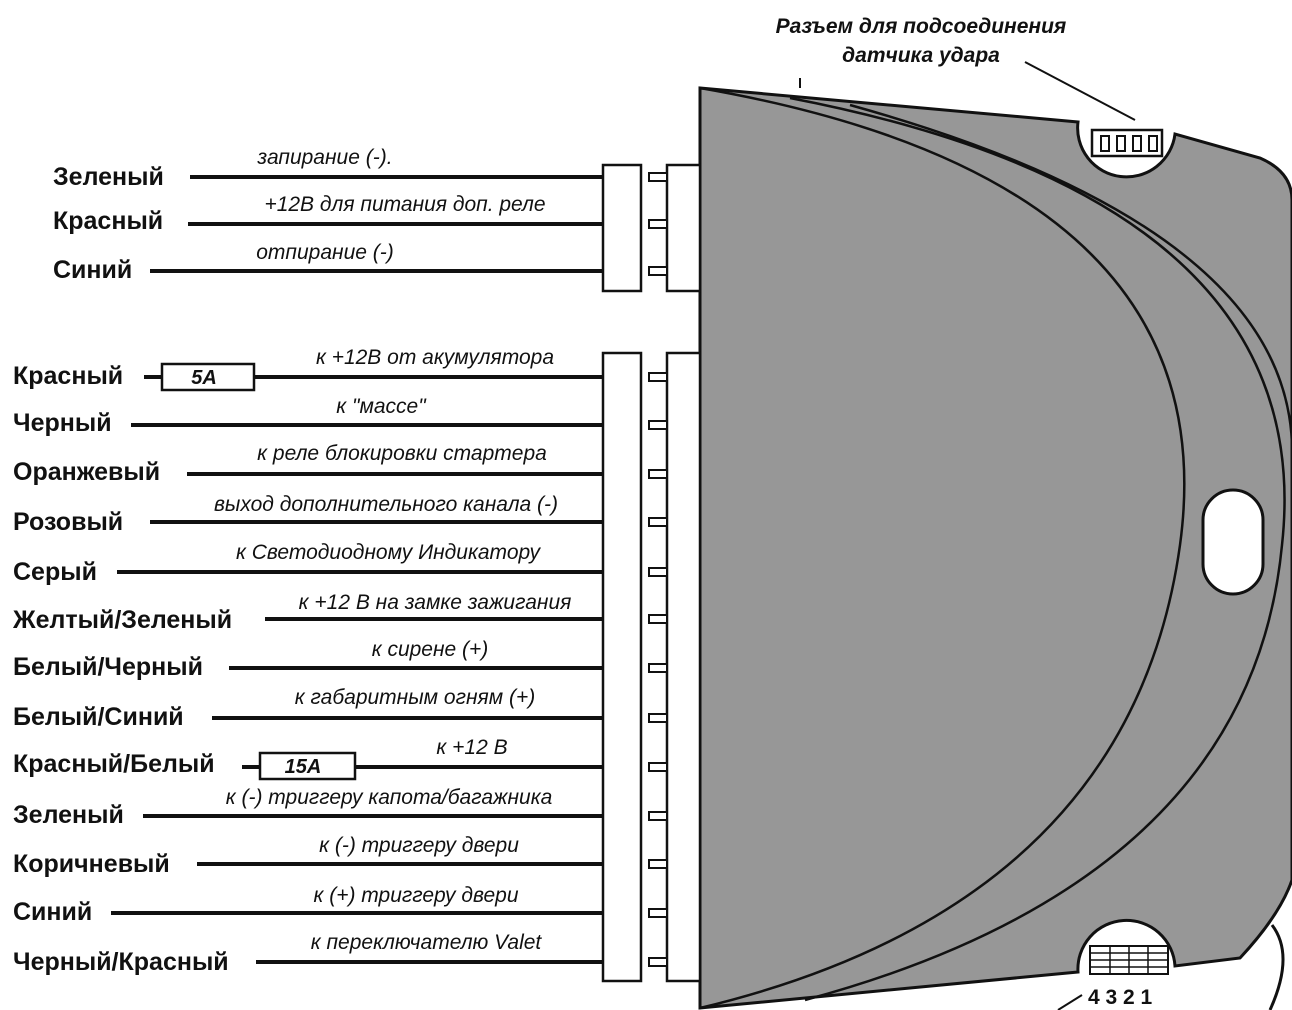  I want to click on main-wire-function-label: к +12В от акумулятора, so click(435, 357).